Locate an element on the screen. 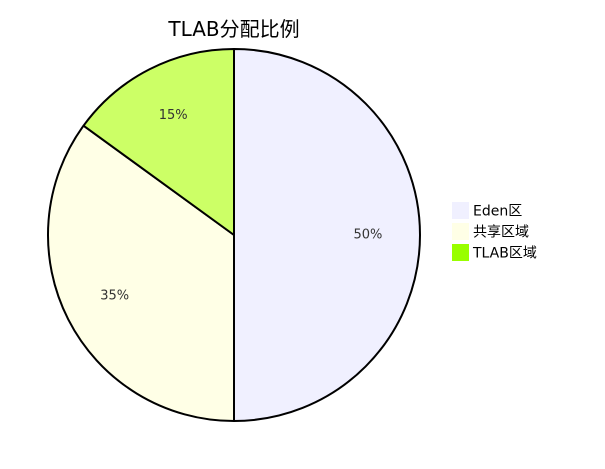 The width and height of the screenshot is (605, 469). pie-slice-label-1: 50% is located at coordinates (367, 235).